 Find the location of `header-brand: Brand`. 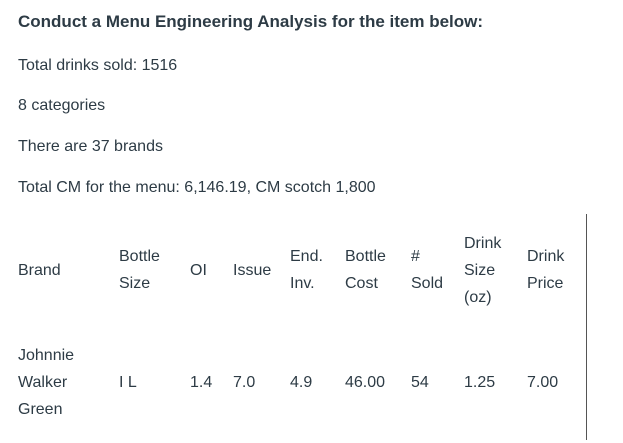

header-brand: Brand is located at coordinates (39, 270).